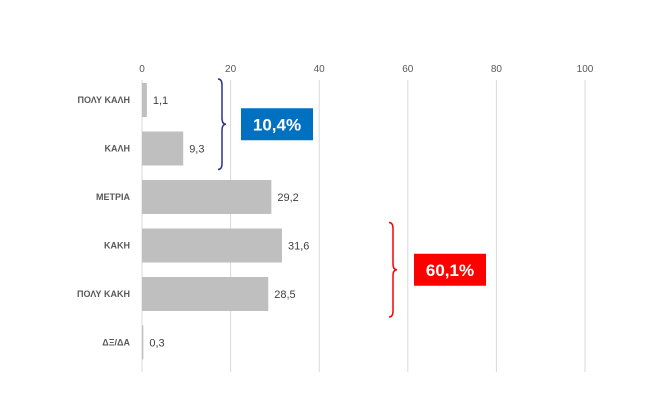  Describe the element at coordinates (284, 295) in the screenshot. I see `data-label: 28,5` at that location.